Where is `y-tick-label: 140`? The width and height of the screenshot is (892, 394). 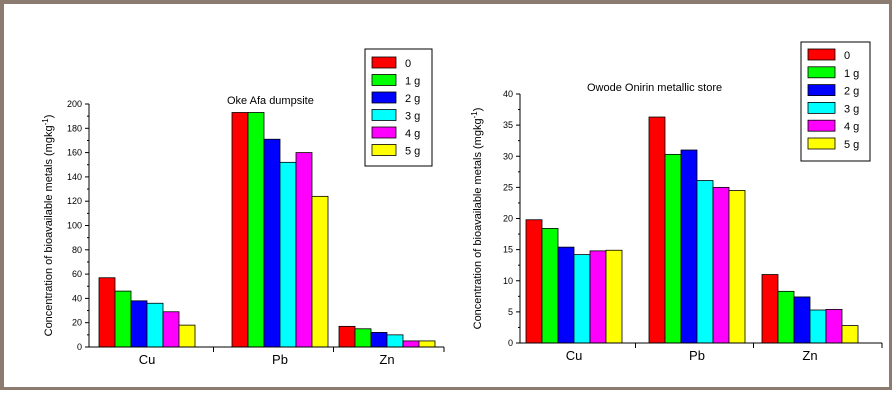 y-tick-label: 140 is located at coordinates (74, 177).